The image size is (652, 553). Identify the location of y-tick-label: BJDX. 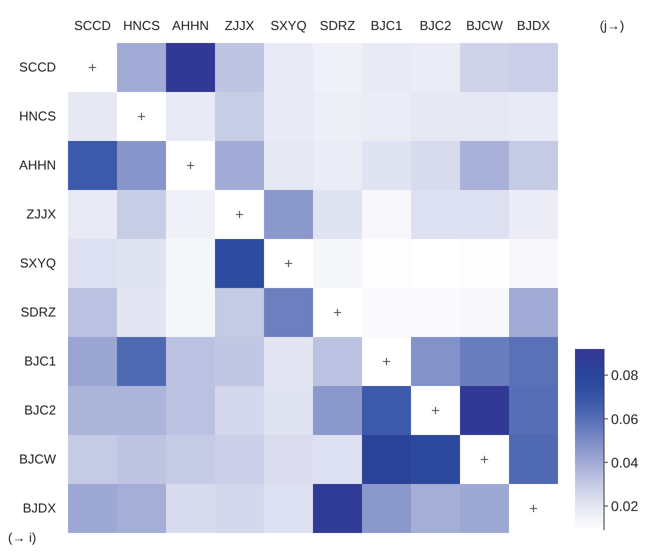
(39, 508).